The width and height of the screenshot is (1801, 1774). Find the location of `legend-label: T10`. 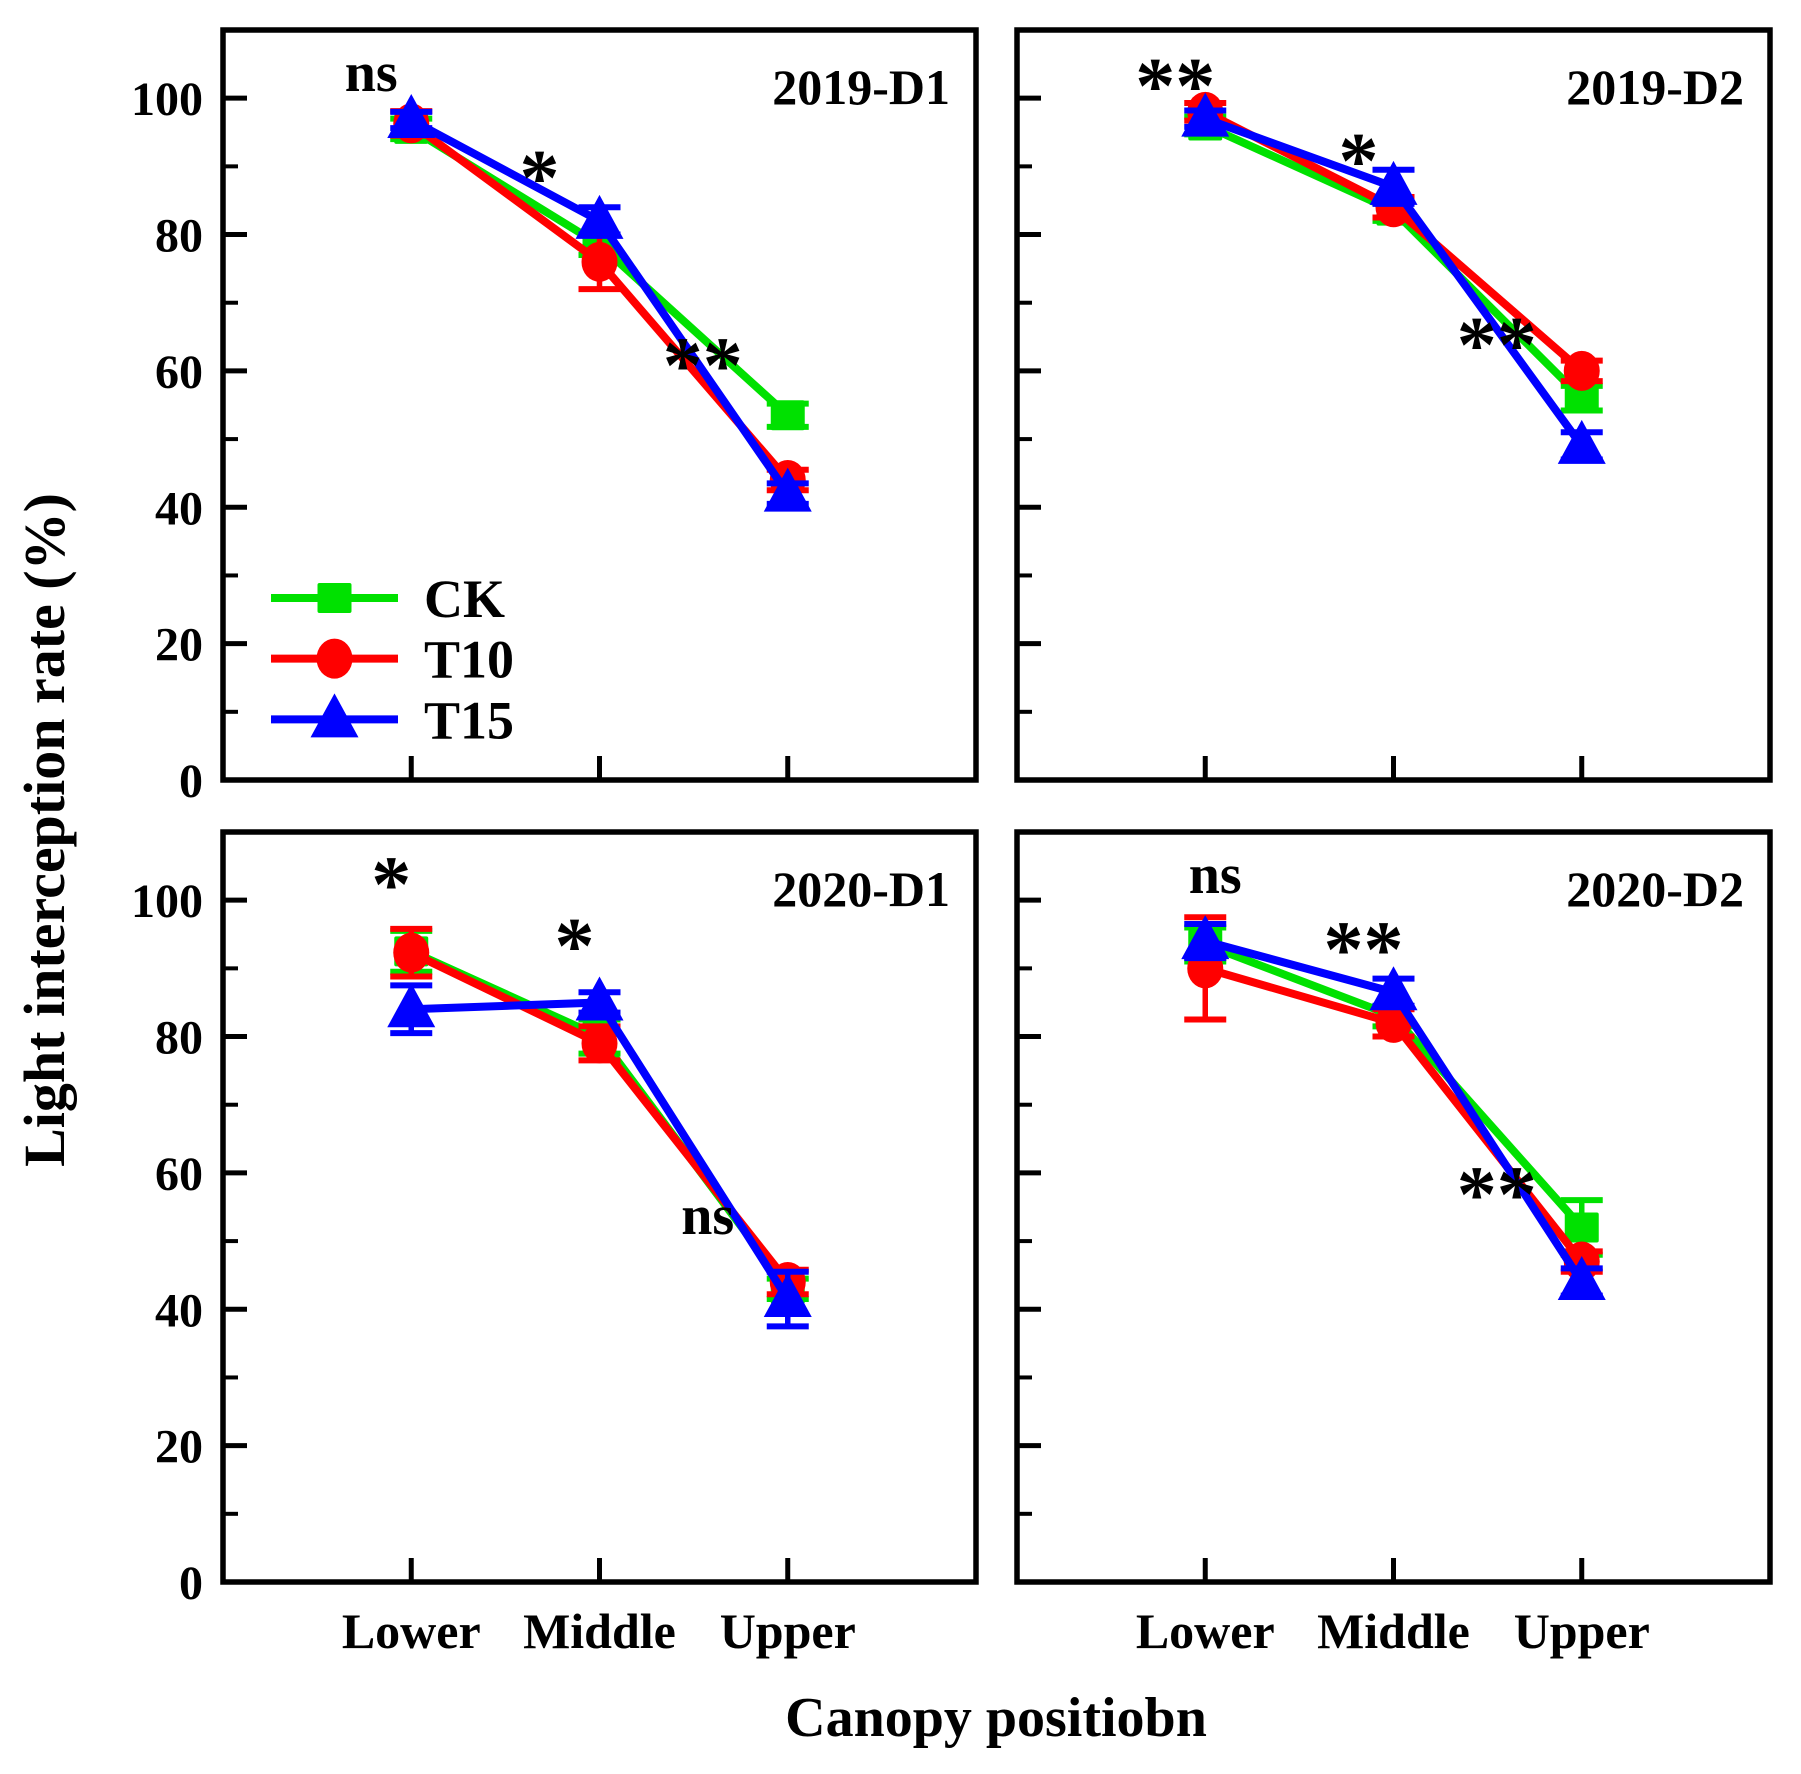

legend-label: T10 is located at coordinates (469, 660).